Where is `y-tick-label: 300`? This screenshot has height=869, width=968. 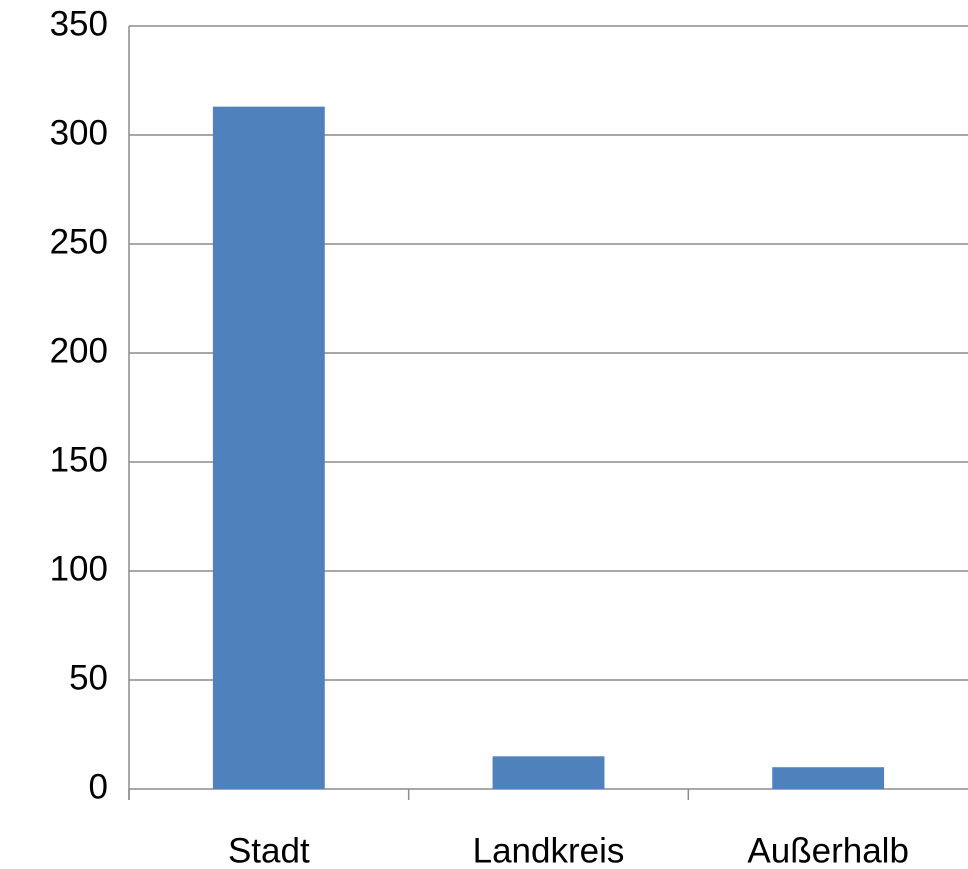 y-tick-label: 300 is located at coordinates (79, 132).